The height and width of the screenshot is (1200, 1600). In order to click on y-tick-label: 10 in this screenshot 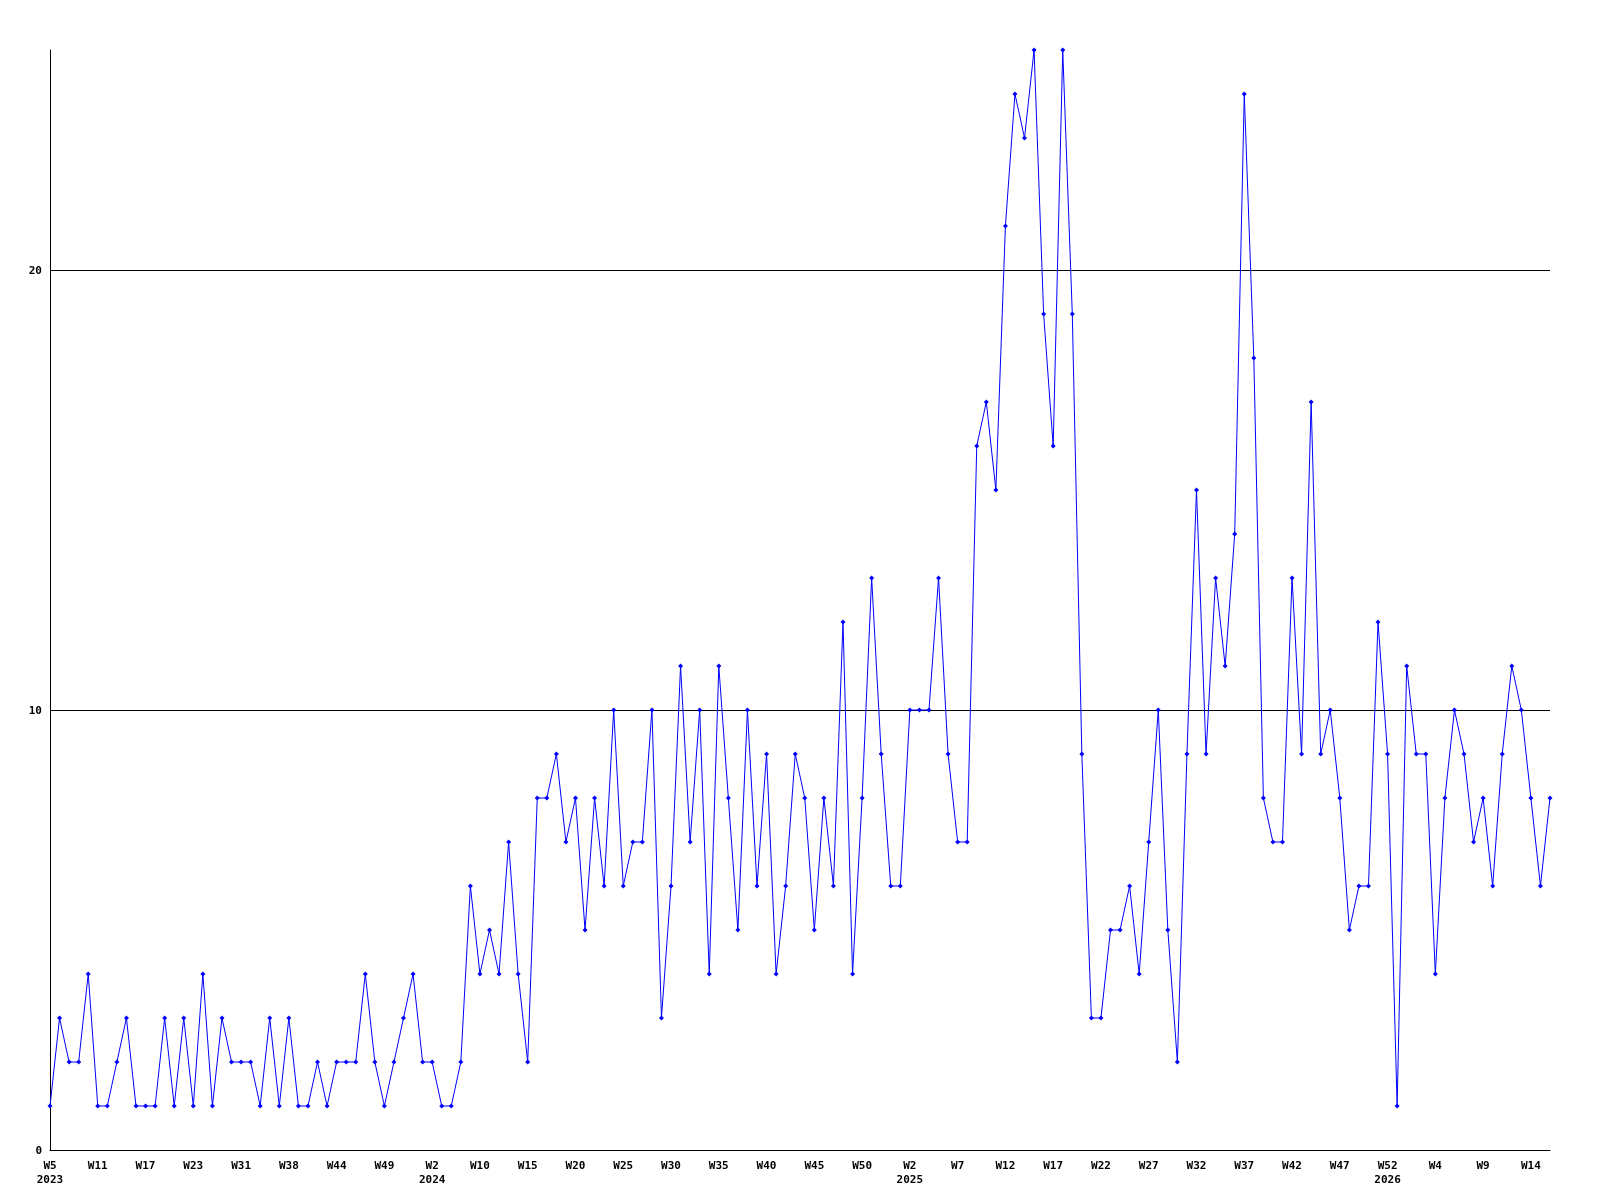, I will do `click(35, 710)`.